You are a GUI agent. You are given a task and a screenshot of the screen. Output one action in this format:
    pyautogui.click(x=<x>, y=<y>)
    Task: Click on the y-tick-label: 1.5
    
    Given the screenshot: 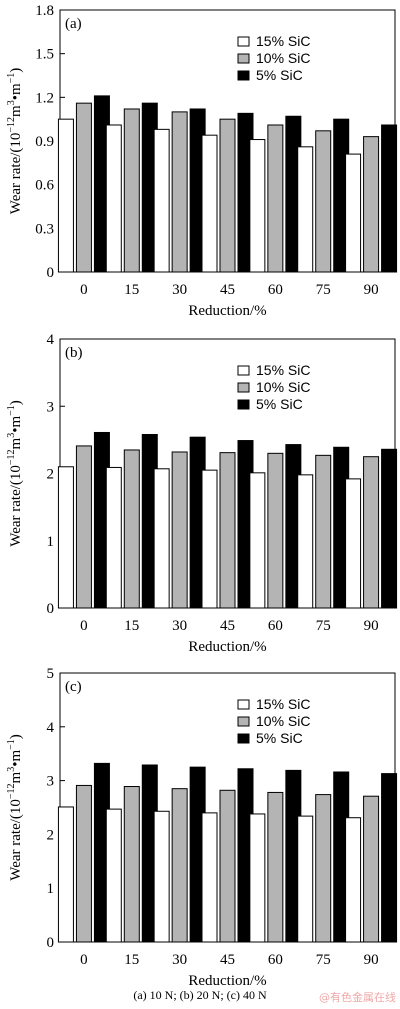 What is the action you would take?
    pyautogui.click(x=44, y=55)
    